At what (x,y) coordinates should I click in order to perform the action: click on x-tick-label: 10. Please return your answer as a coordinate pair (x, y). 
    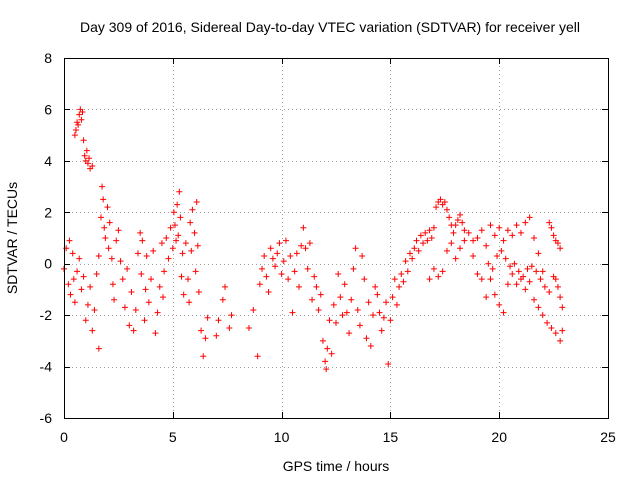
    Looking at the image, I should click on (282, 437).